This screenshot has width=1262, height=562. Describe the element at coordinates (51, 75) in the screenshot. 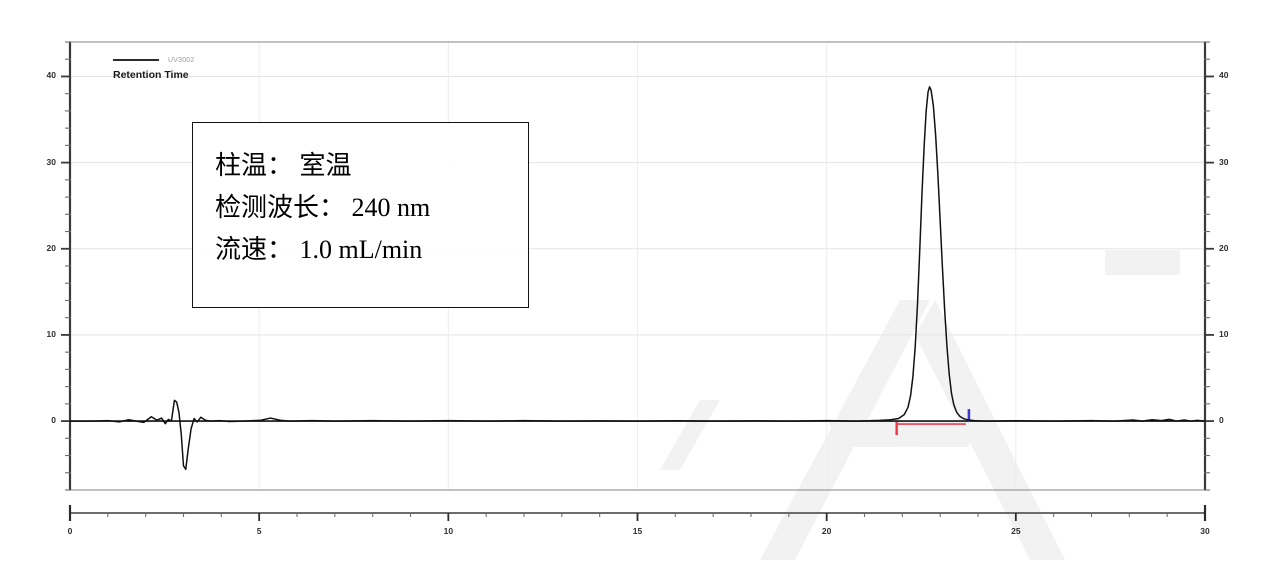

I see `y-axis-left-tick-label: 40` at that location.